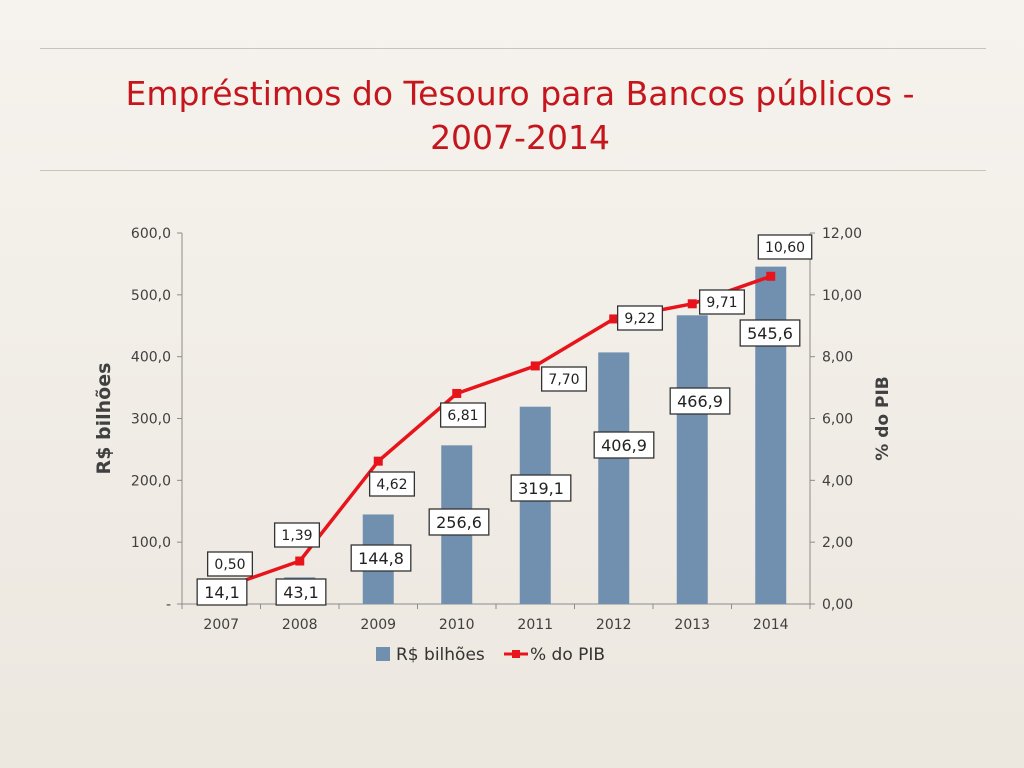 Image resolution: width=1024 pixels, height=768 pixels. I want to click on x-tick-label: 2013, so click(692, 625).